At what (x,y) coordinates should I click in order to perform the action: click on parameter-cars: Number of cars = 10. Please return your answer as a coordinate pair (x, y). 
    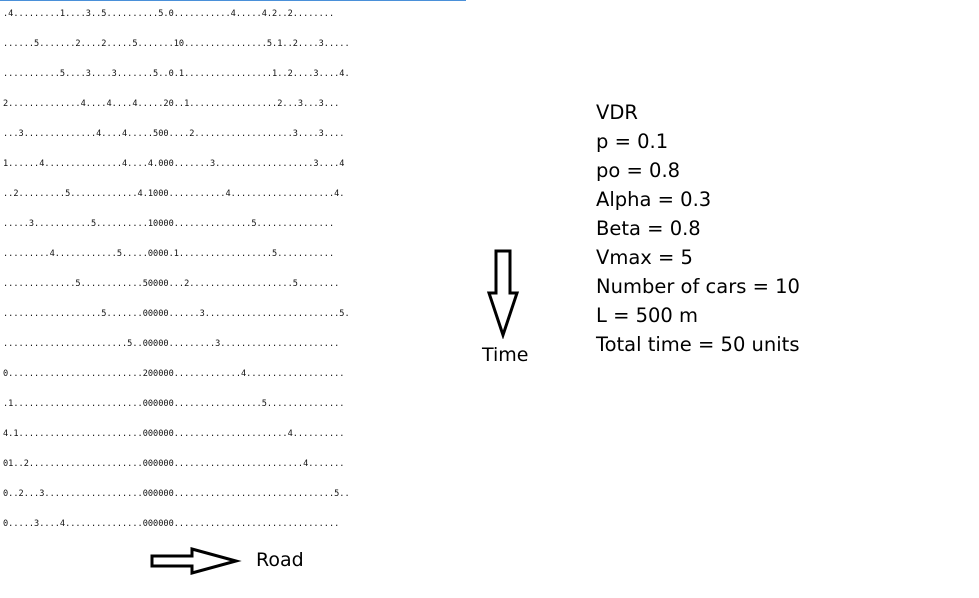
    Looking at the image, I should click on (698, 286).